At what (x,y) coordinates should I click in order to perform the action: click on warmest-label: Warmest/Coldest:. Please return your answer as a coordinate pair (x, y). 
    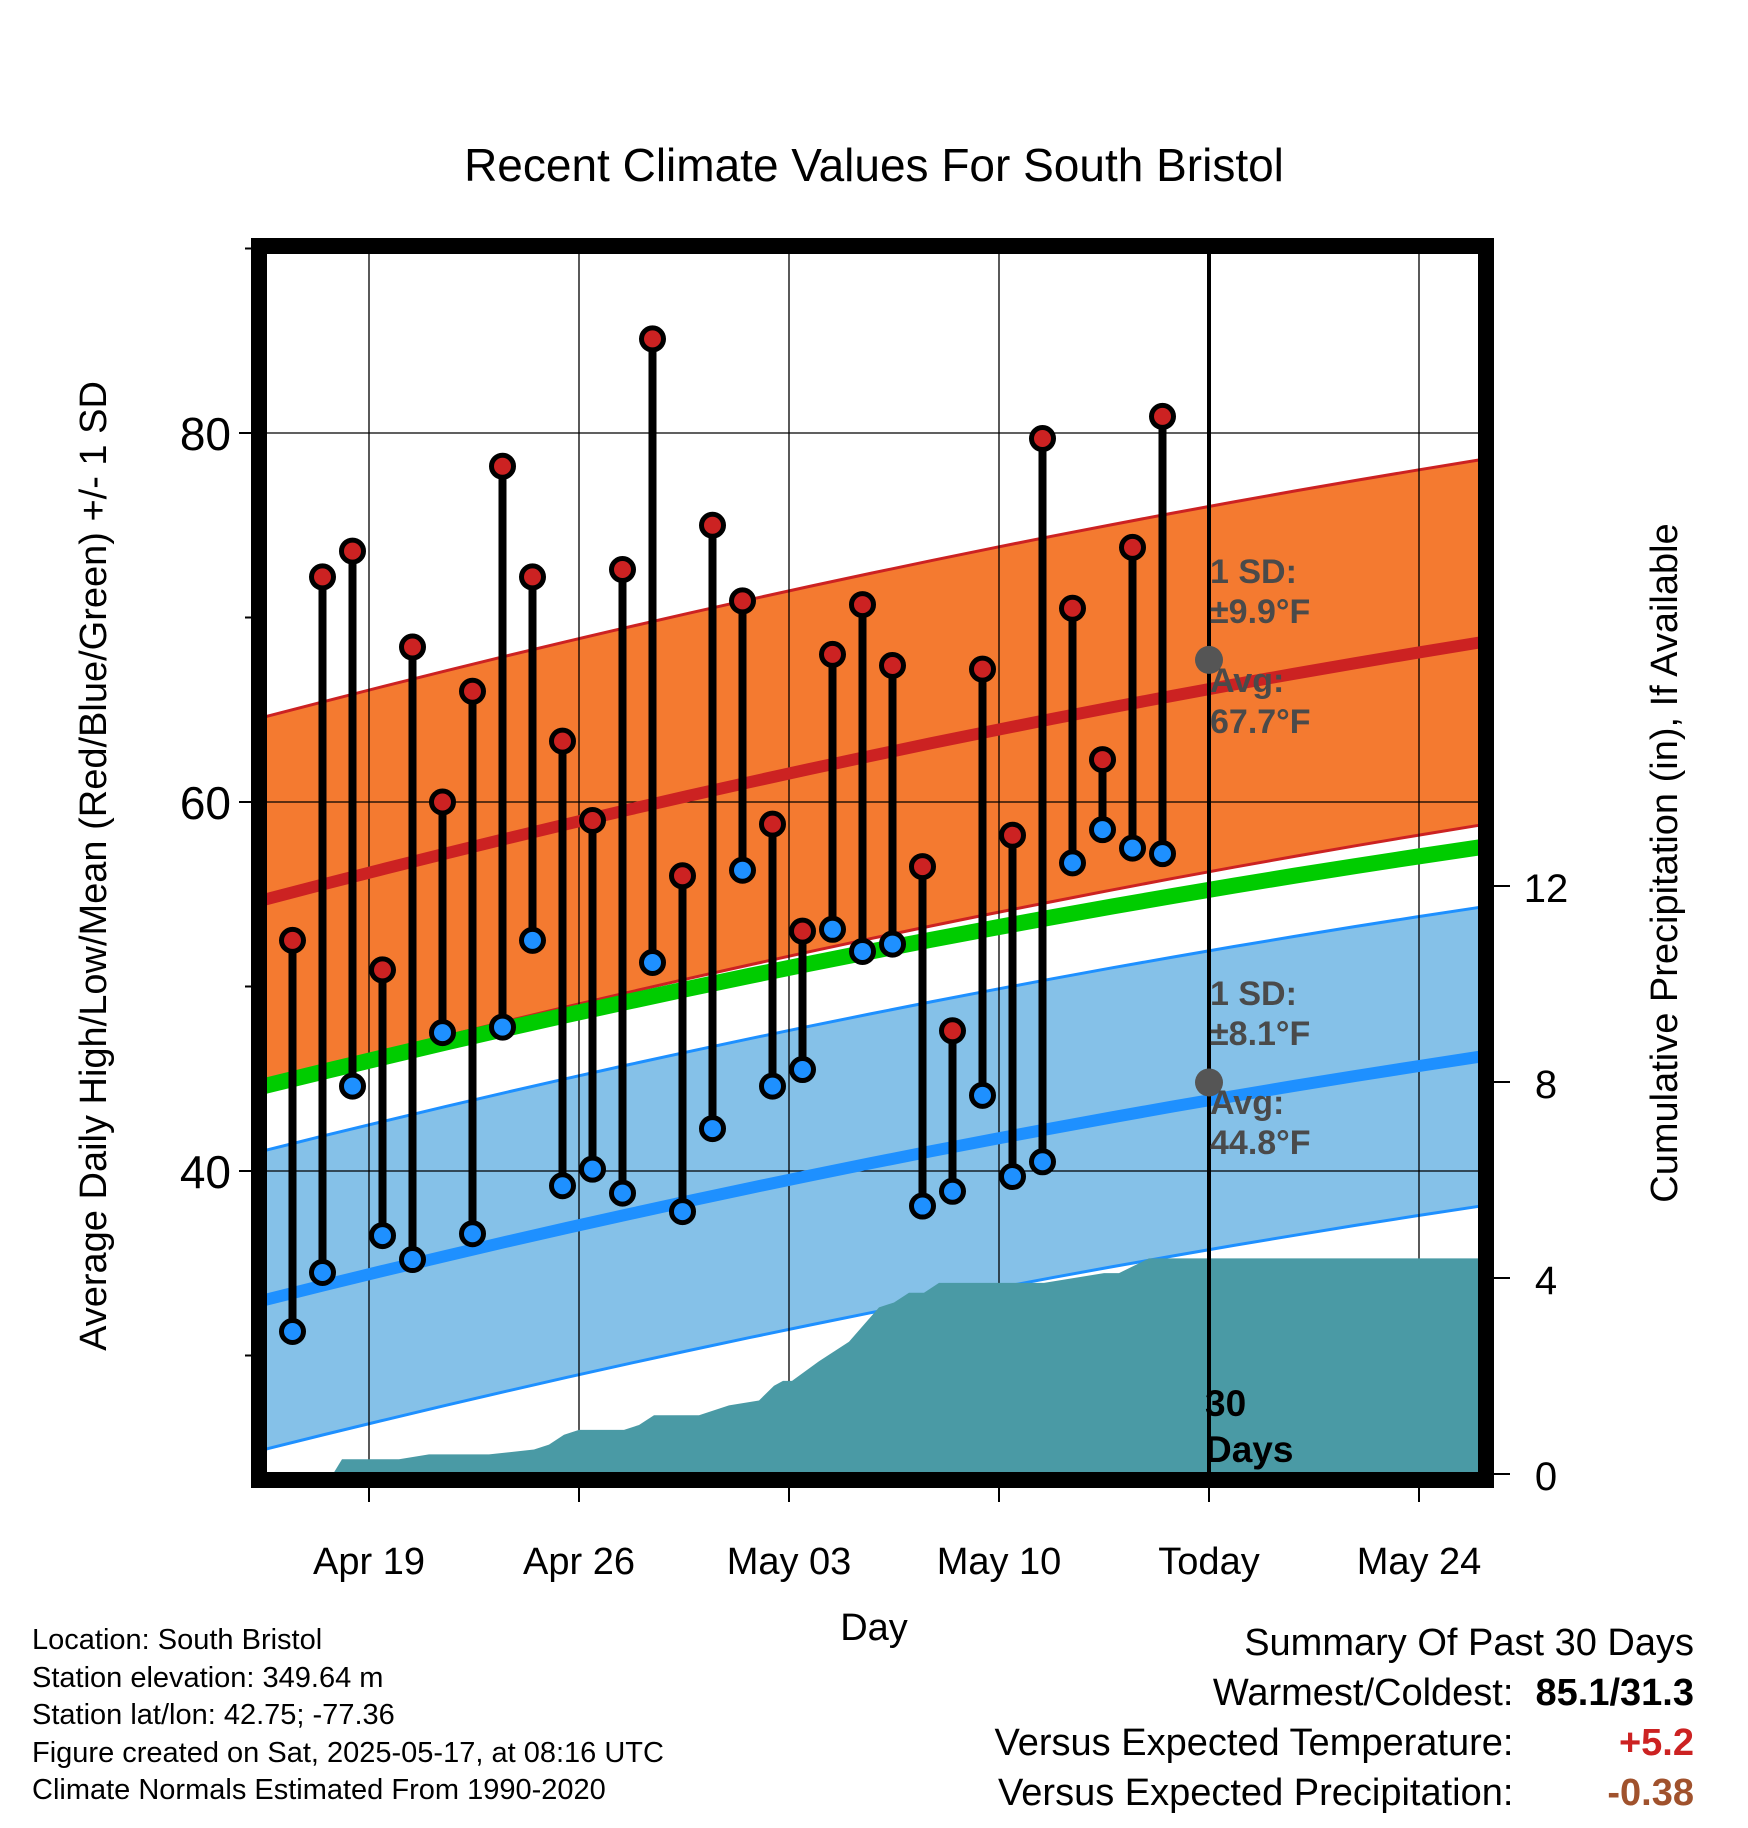
    Looking at the image, I should click on (1363, 1693).